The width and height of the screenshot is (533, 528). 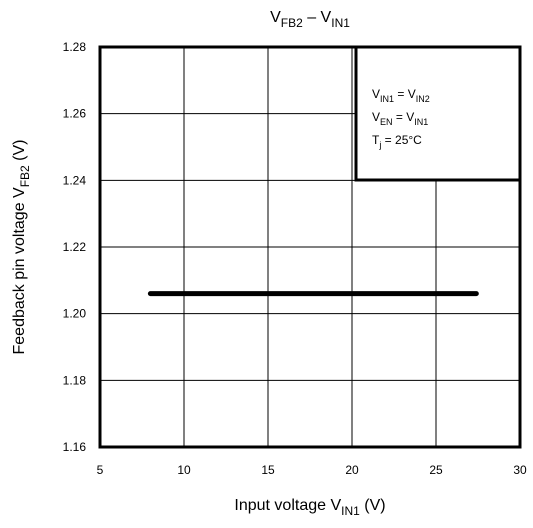 I want to click on y-tick-label: 1.26, so click(x=75, y=114).